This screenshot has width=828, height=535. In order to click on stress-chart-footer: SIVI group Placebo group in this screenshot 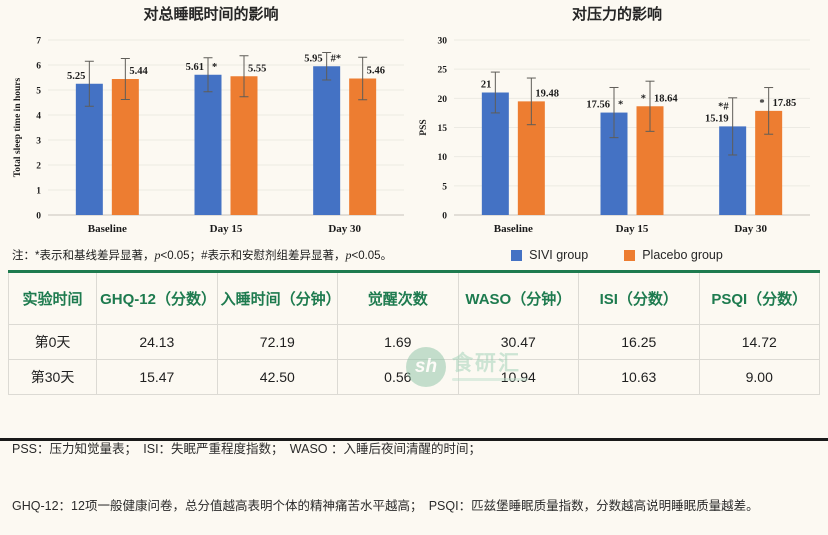, I will do `click(617, 255)`.